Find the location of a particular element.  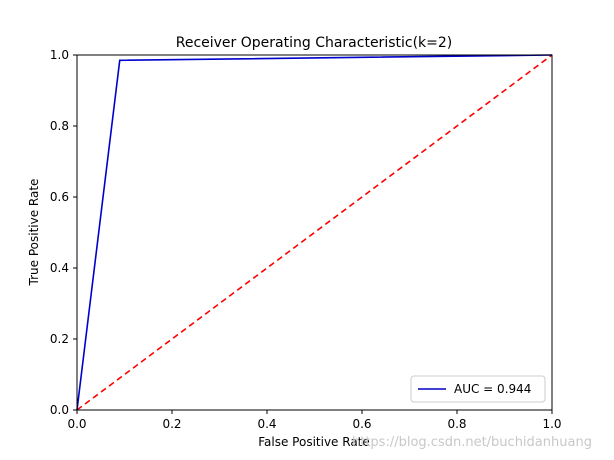

y-tick-label: 0.6 is located at coordinates (59, 197).